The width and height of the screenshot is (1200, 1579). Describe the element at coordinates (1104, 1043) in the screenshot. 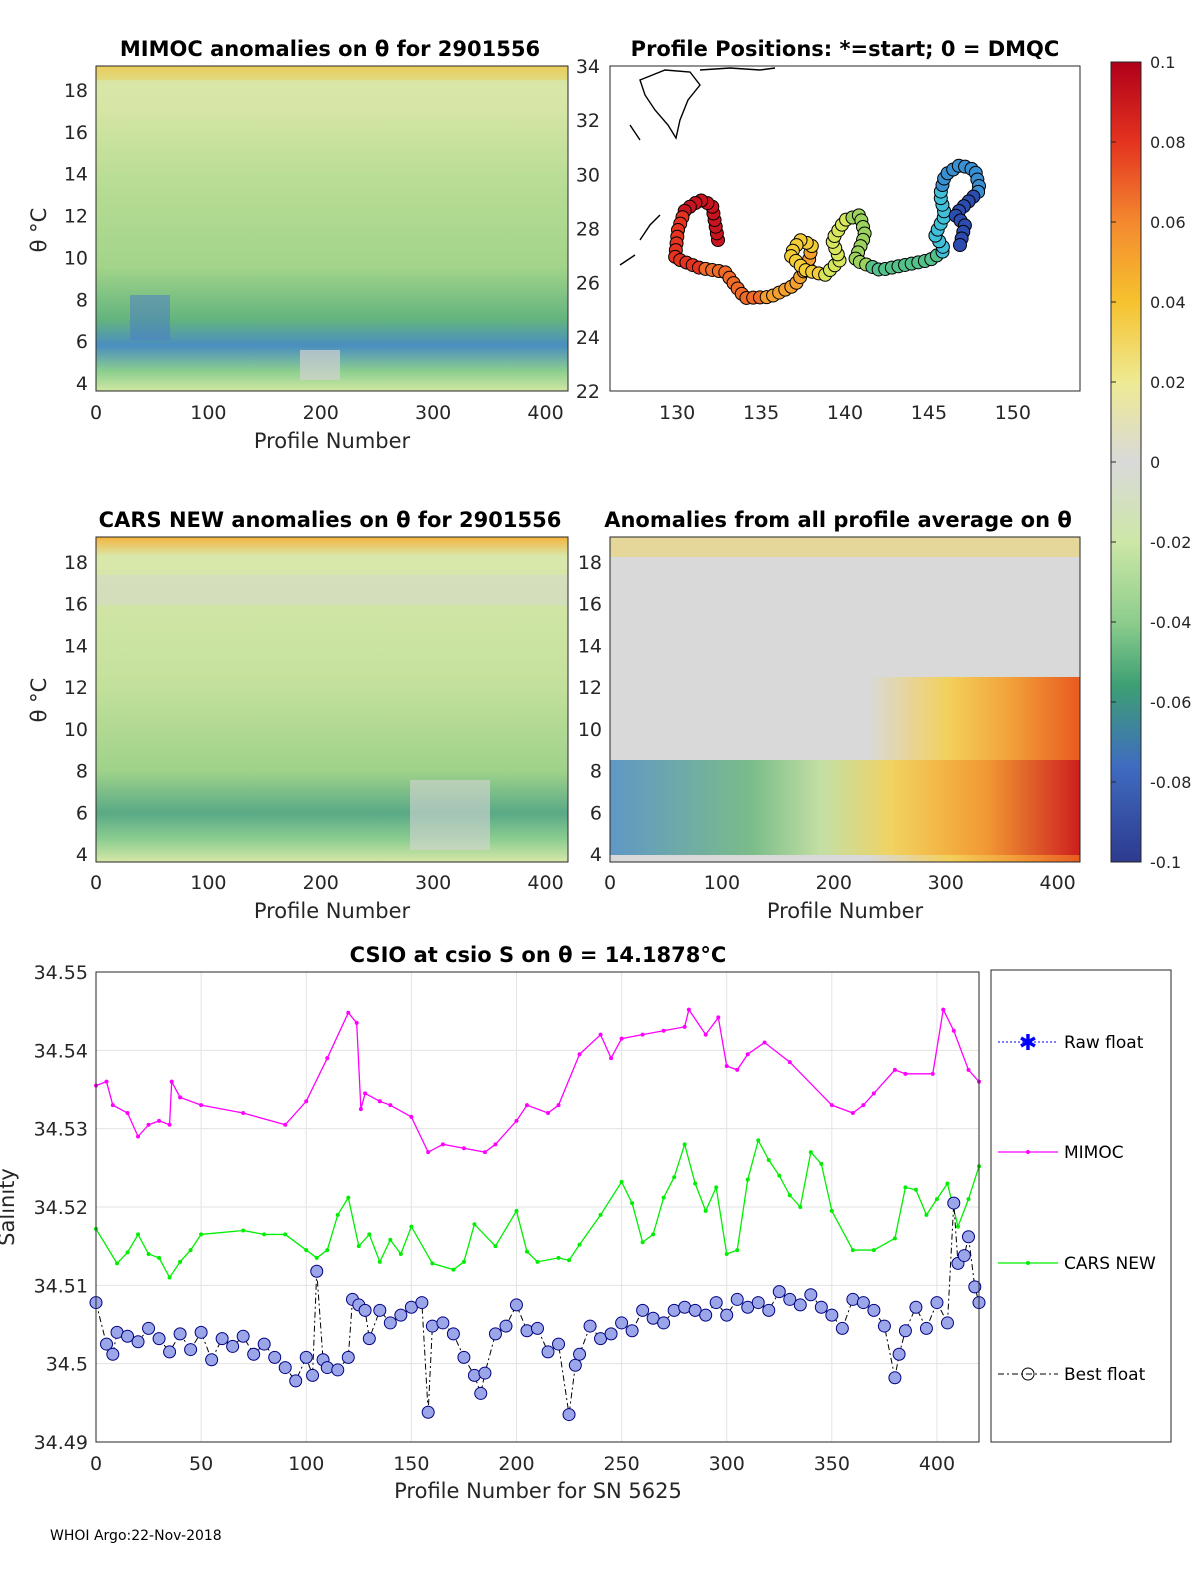

I see `legend-raw-label: Raw float` at that location.